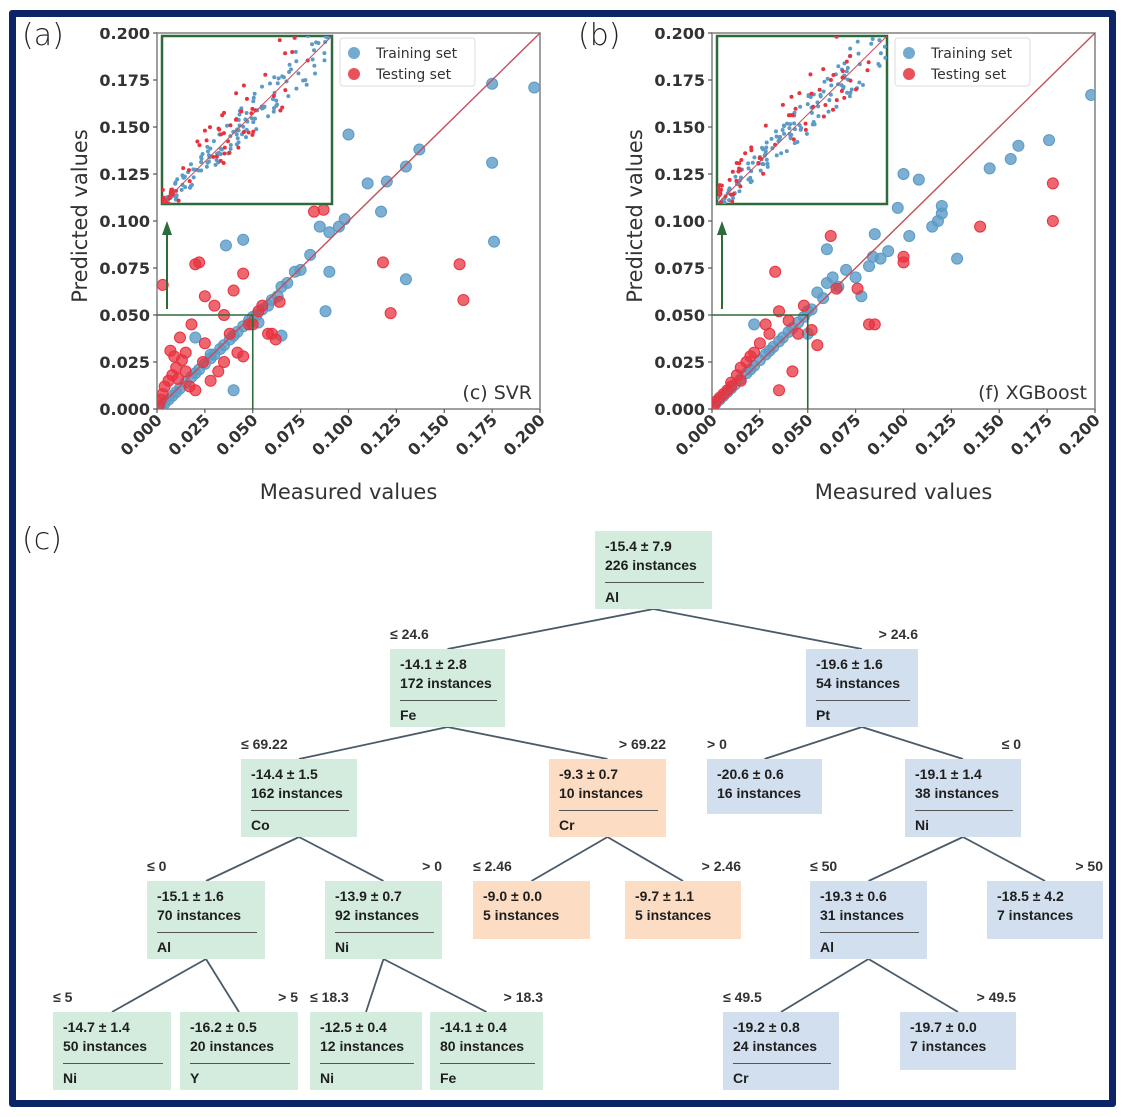 The width and height of the screenshot is (1126, 1117). What do you see at coordinates (124, 315) in the screenshot?
I see `y-tick-label: 0.050` at bounding box center [124, 315].